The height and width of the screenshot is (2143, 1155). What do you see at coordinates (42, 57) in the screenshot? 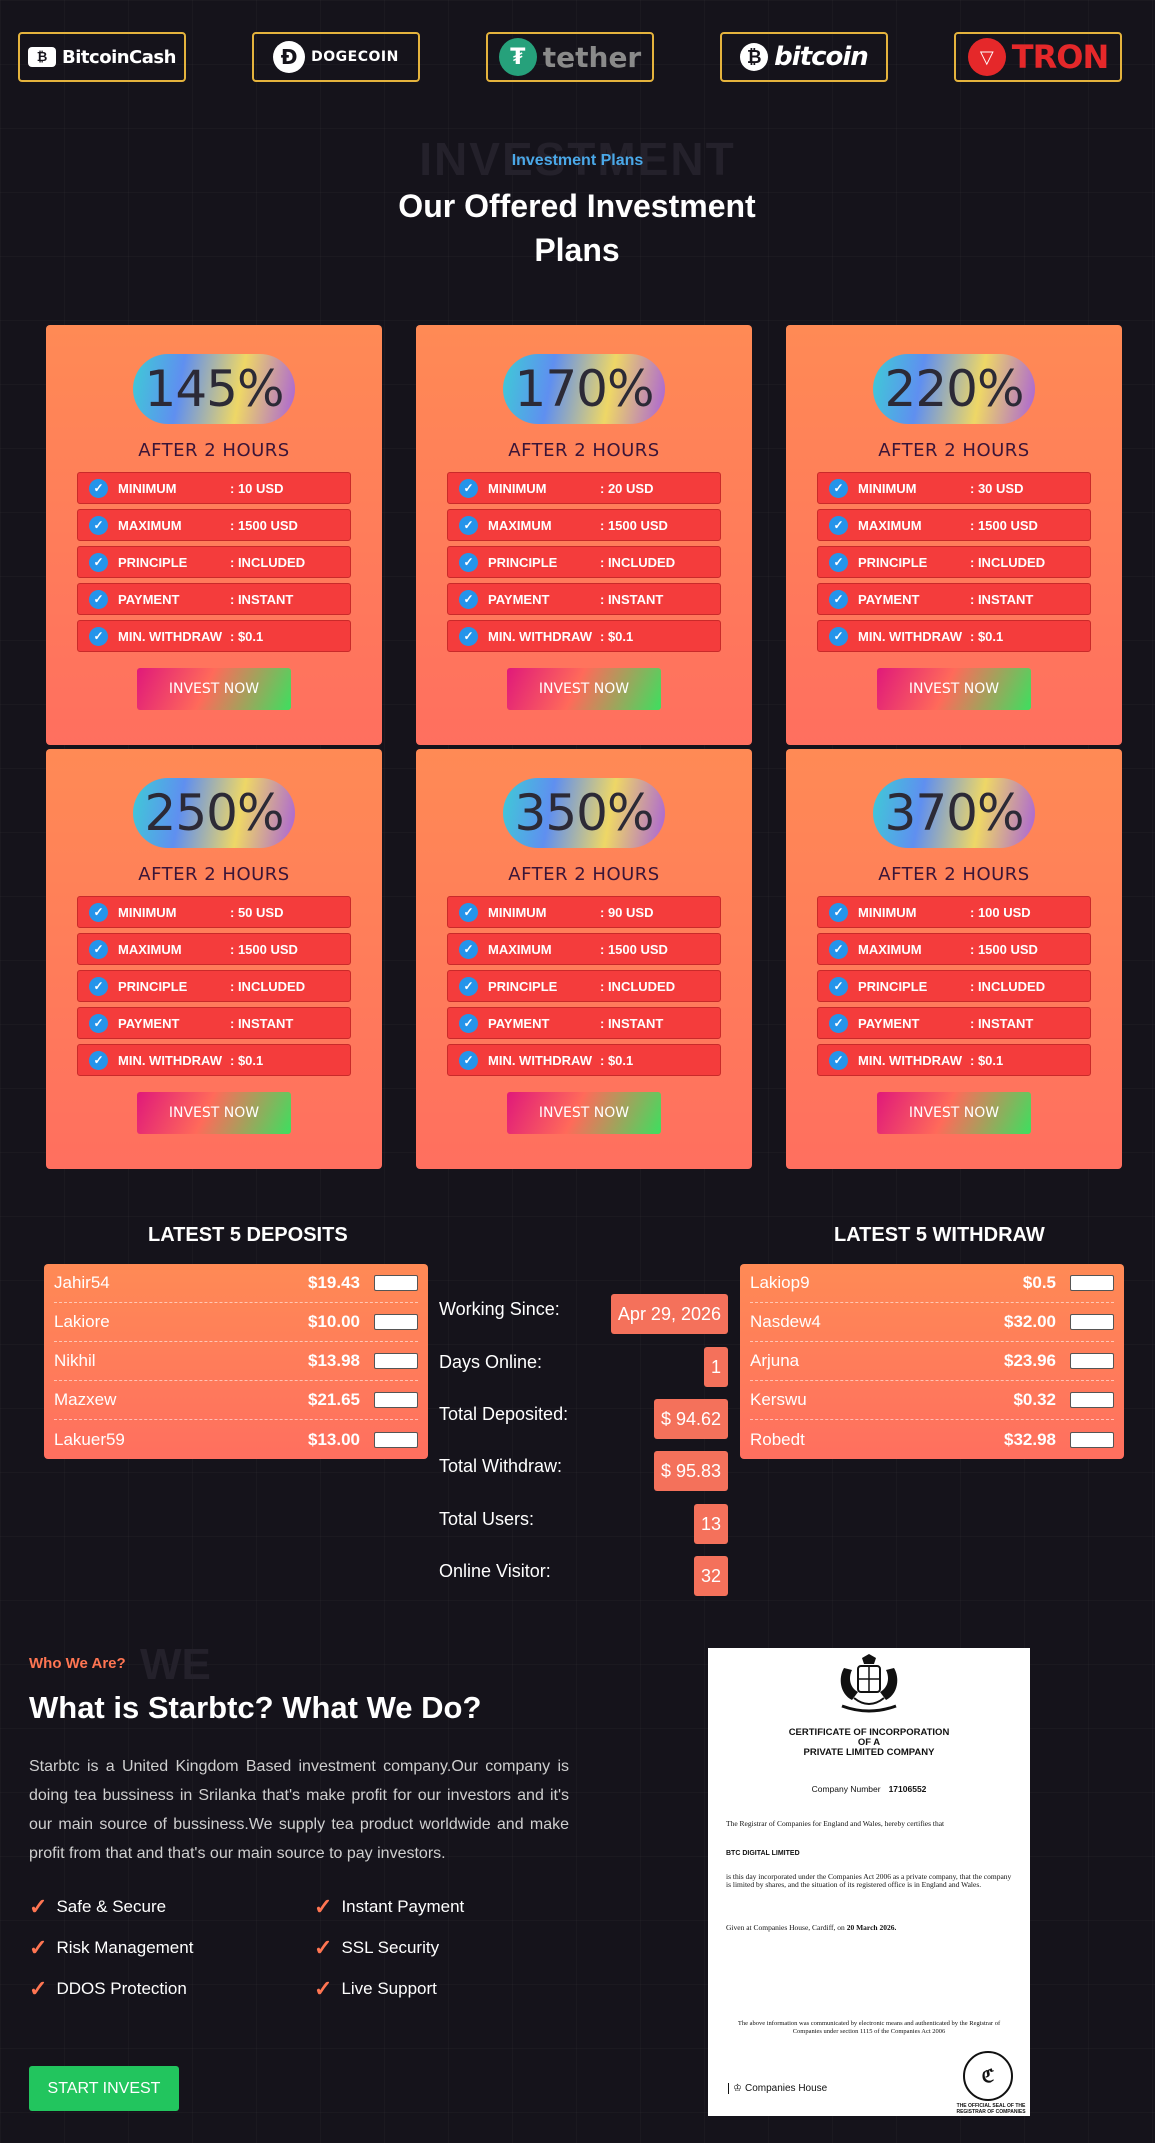
I see `bitcoin-cash-icon: ₿` at bounding box center [42, 57].